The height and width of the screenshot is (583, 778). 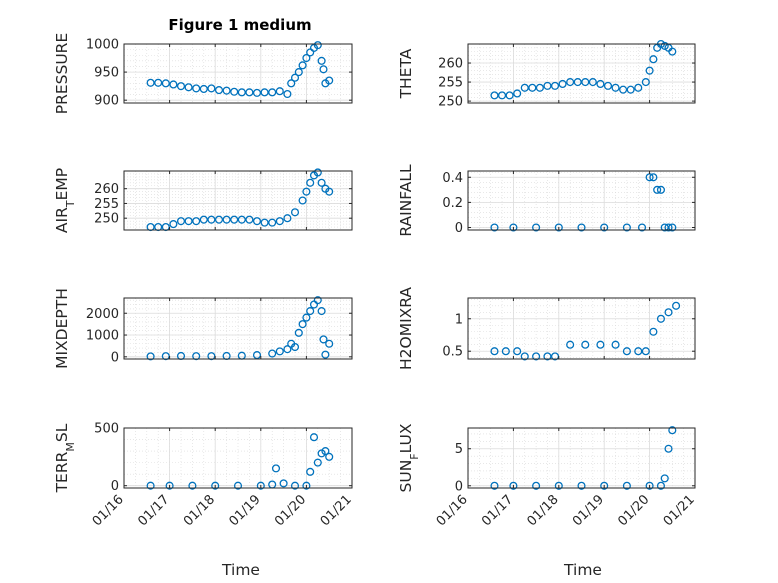 What do you see at coordinates (450, 102) in the screenshot?
I see `y-tick-label: 250` at bounding box center [450, 102].